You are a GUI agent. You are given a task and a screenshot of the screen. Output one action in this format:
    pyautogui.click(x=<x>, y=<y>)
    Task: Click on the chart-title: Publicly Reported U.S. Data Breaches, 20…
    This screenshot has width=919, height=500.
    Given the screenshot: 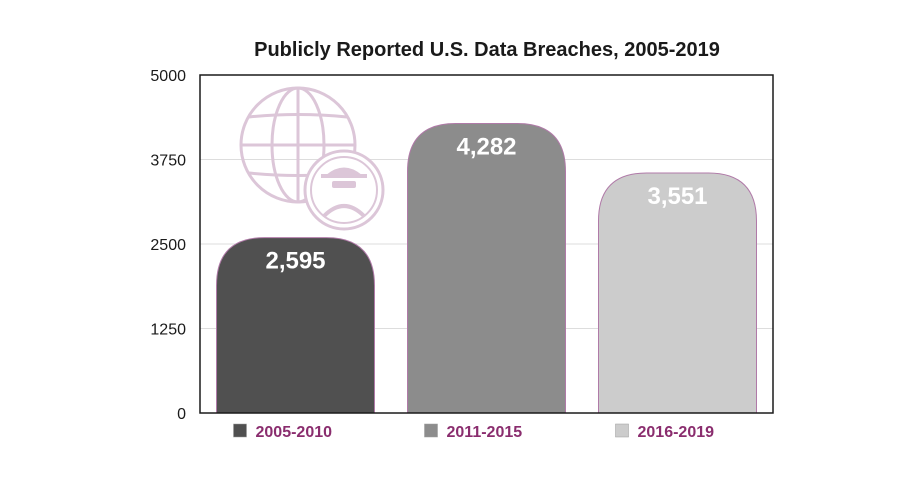 What is the action you would take?
    pyautogui.click(x=487, y=50)
    